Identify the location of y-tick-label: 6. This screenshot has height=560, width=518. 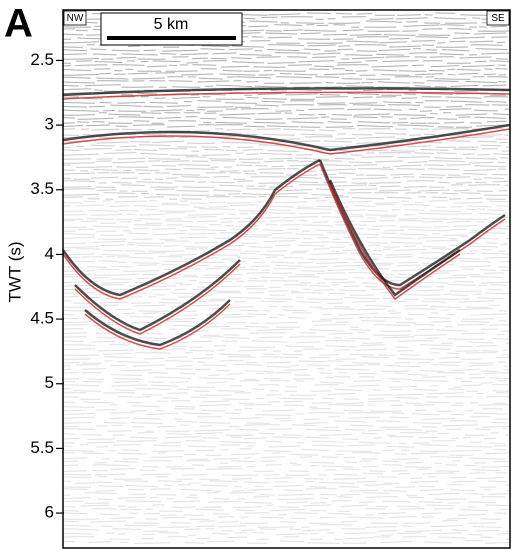
(49, 512).